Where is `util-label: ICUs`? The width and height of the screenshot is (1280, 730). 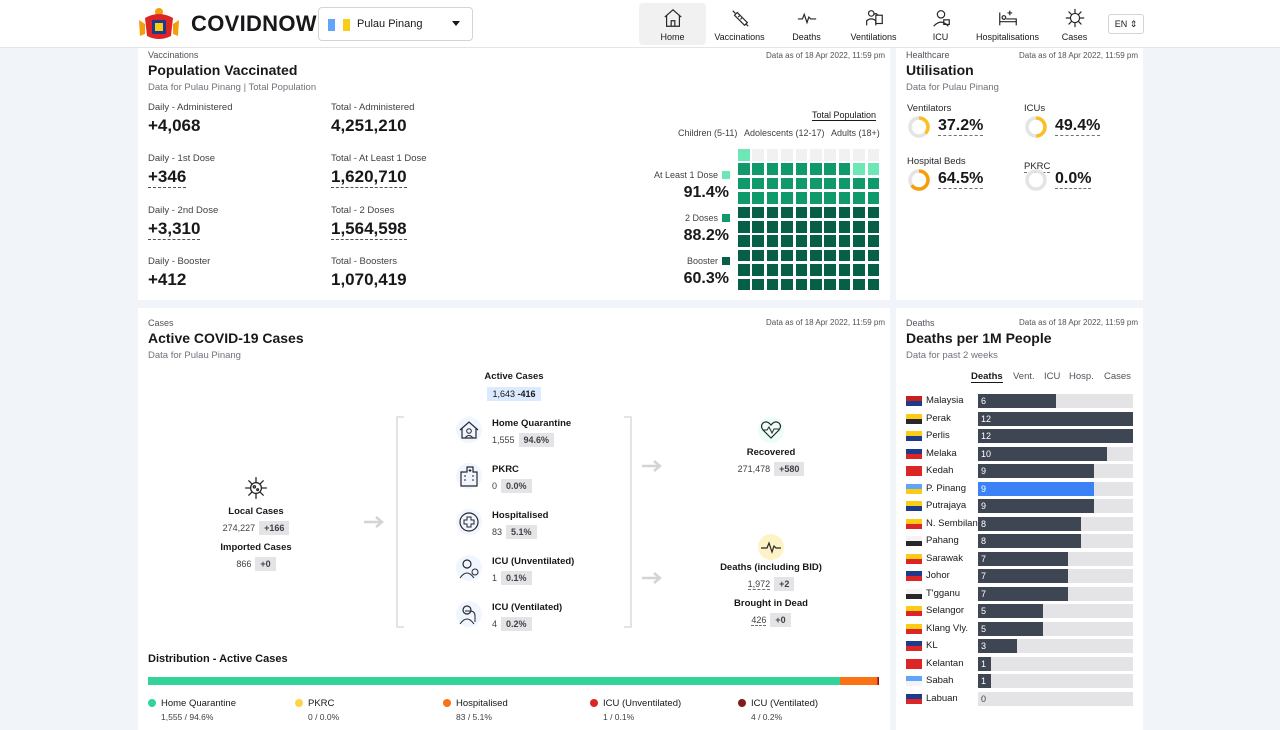
util-label: ICUs is located at coordinates (1035, 108).